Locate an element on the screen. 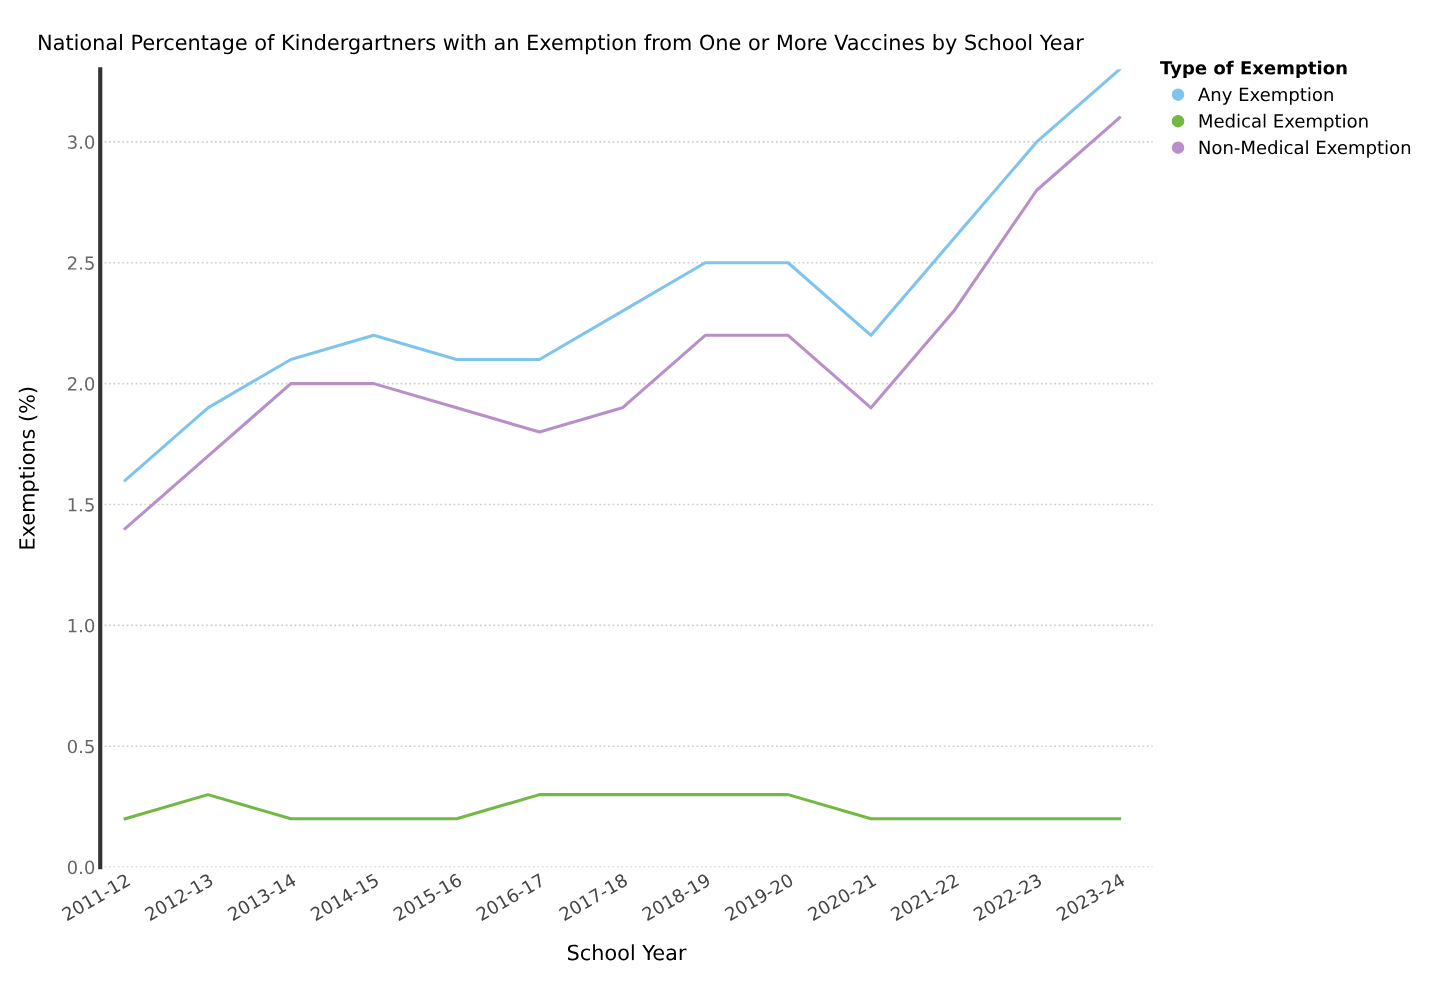 The image size is (1432, 991). y-tick-label: 0.5 is located at coordinates (80, 746).